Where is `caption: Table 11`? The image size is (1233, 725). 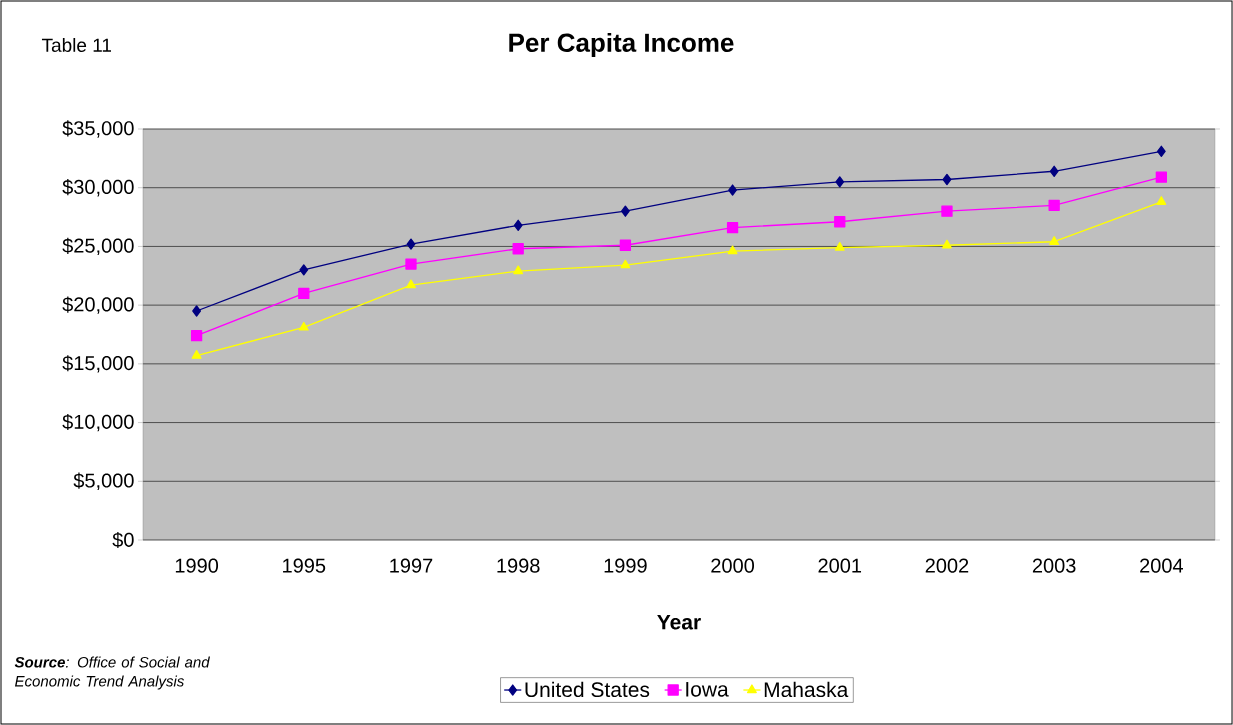
caption: Table 11 is located at coordinates (76, 45).